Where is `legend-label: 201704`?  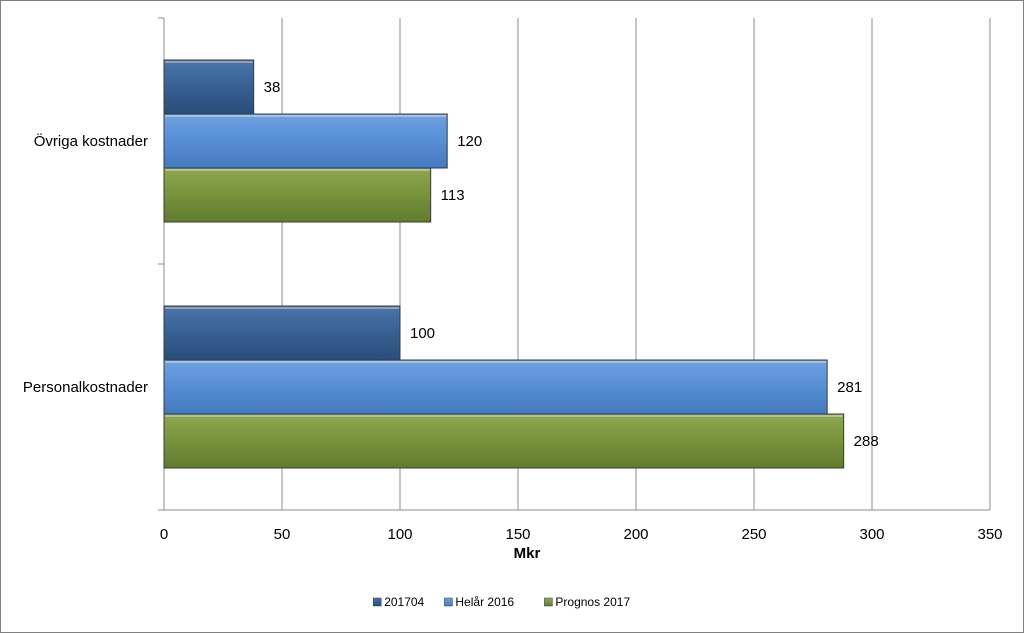 legend-label: 201704 is located at coordinates (404, 602).